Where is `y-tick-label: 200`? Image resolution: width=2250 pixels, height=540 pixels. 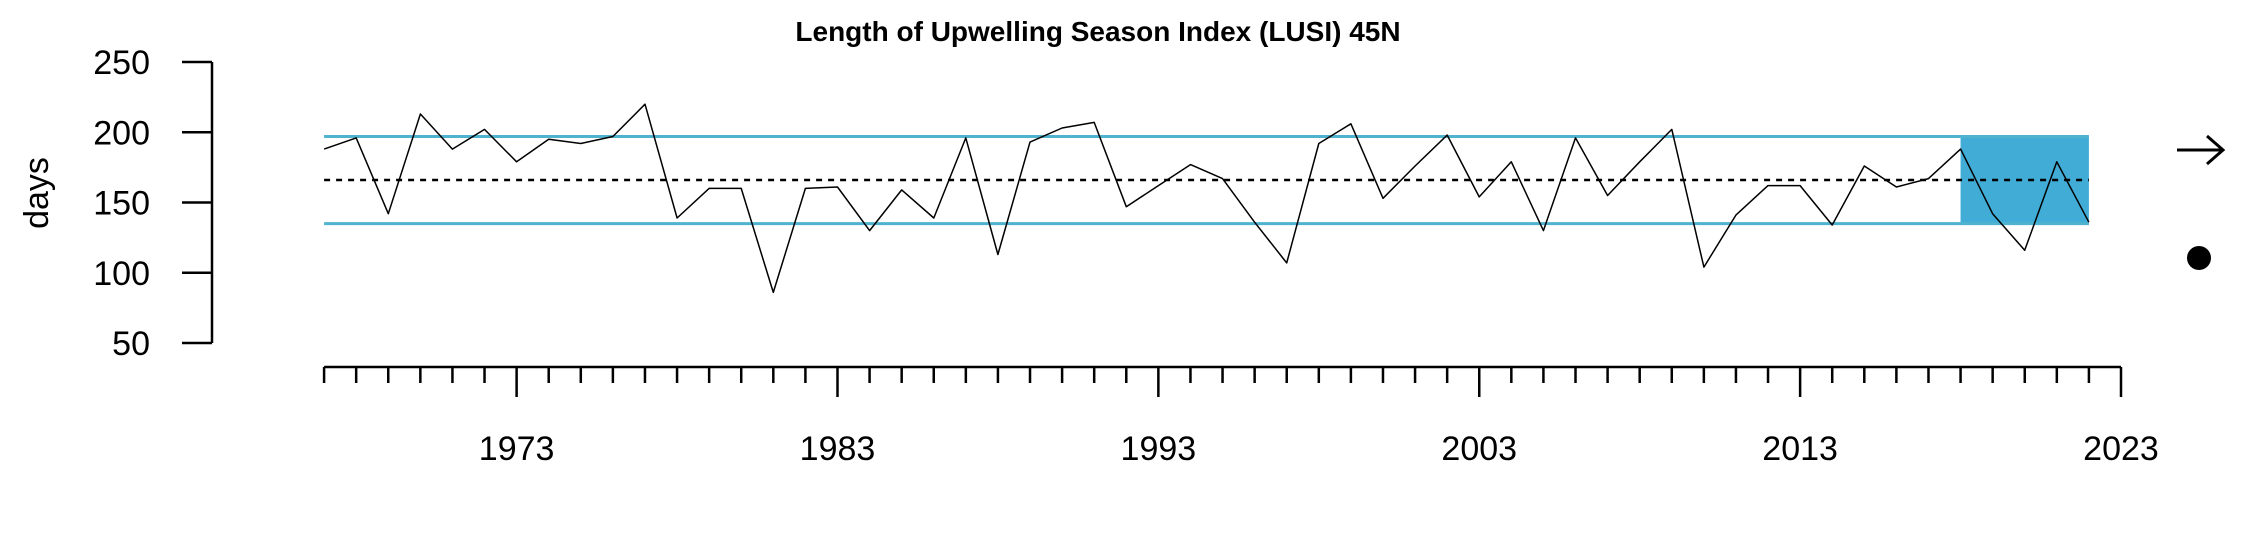 y-tick-label: 200 is located at coordinates (121, 133).